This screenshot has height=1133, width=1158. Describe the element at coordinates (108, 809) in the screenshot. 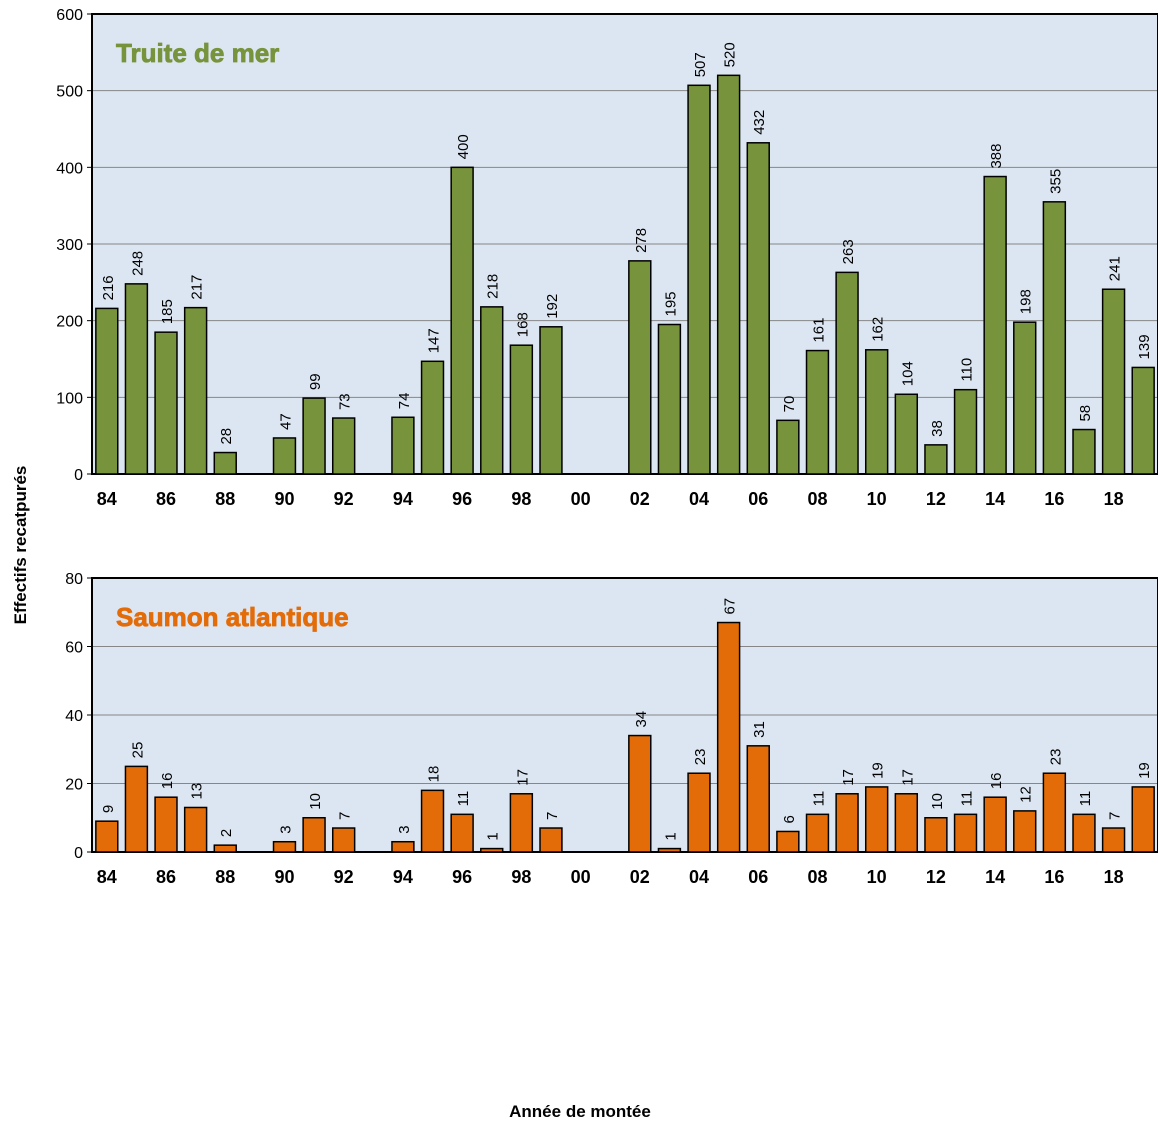

I see `value-label: 9` at that location.